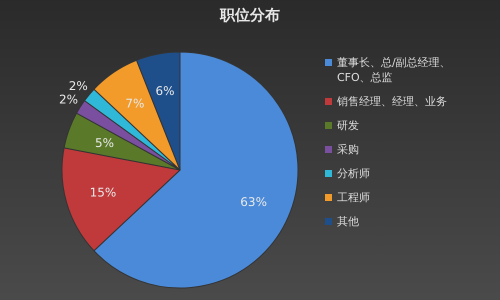  I want to click on legend-label: 销售经理、经理、业务, so click(392, 101).